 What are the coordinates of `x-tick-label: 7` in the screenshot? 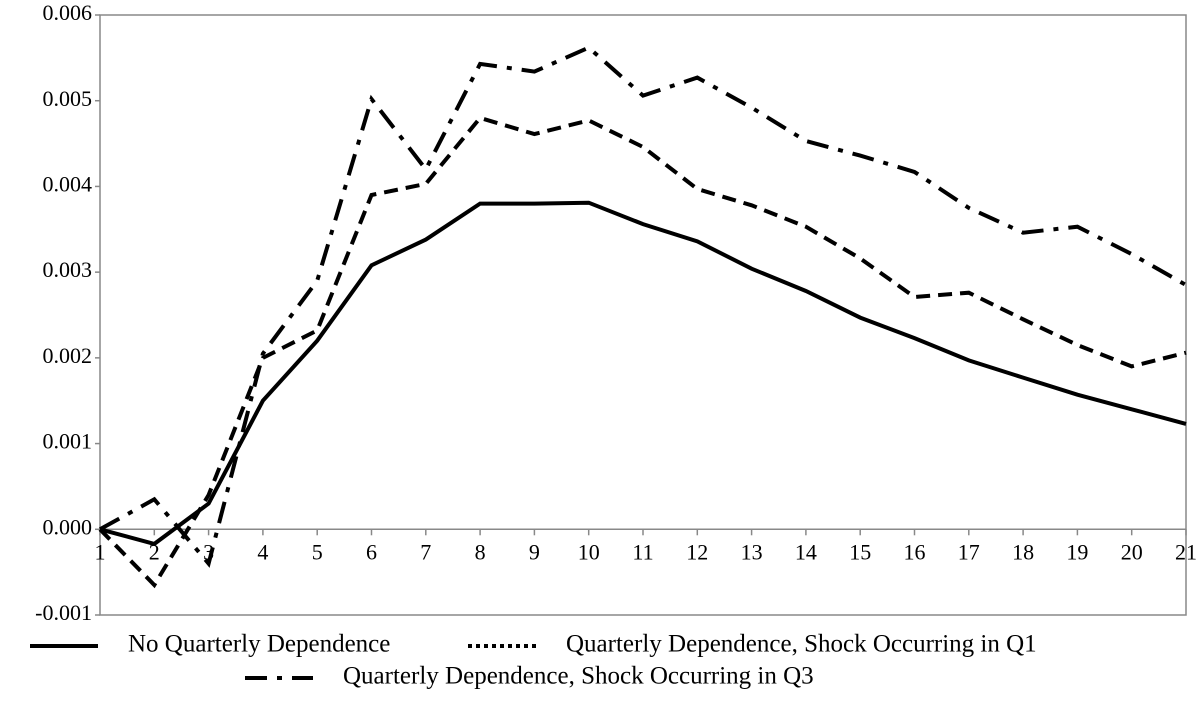 It's located at (425, 551).